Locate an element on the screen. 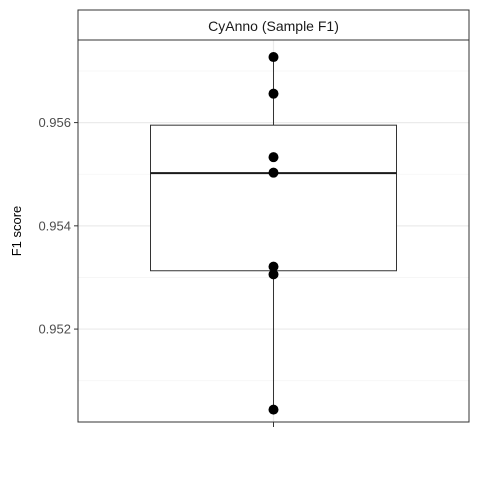 Image resolution: width=480 pixels, height=480 pixels. facet-label: CyAnno (Sample F1) is located at coordinates (273, 26).